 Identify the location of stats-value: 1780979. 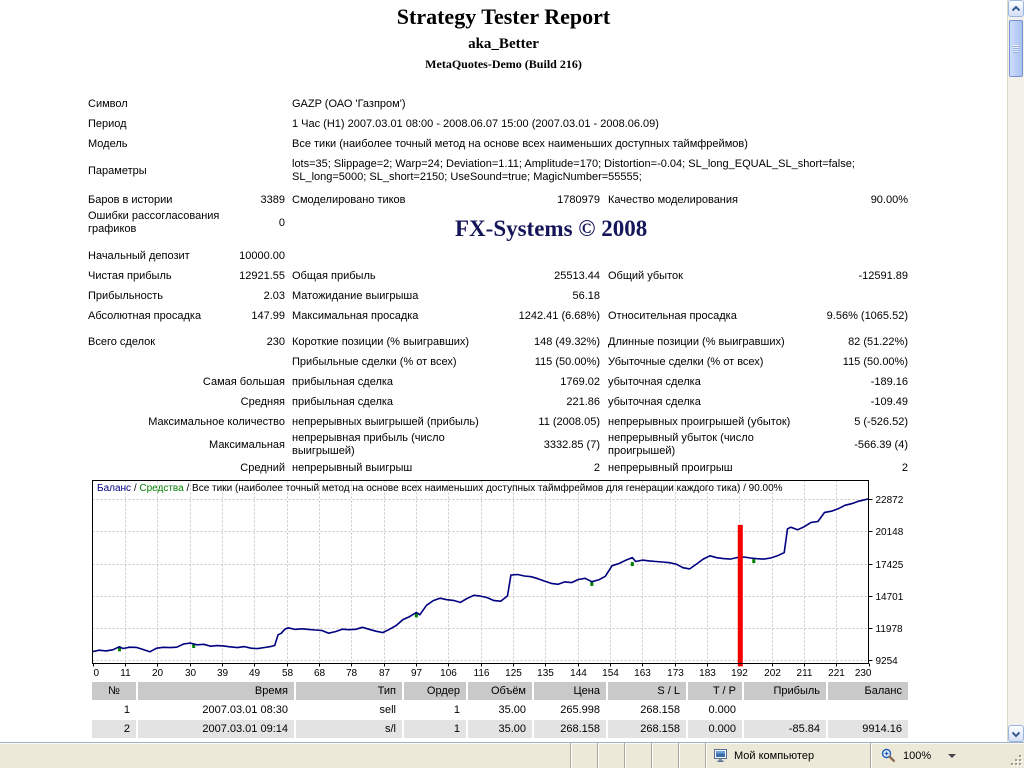
(578, 199).